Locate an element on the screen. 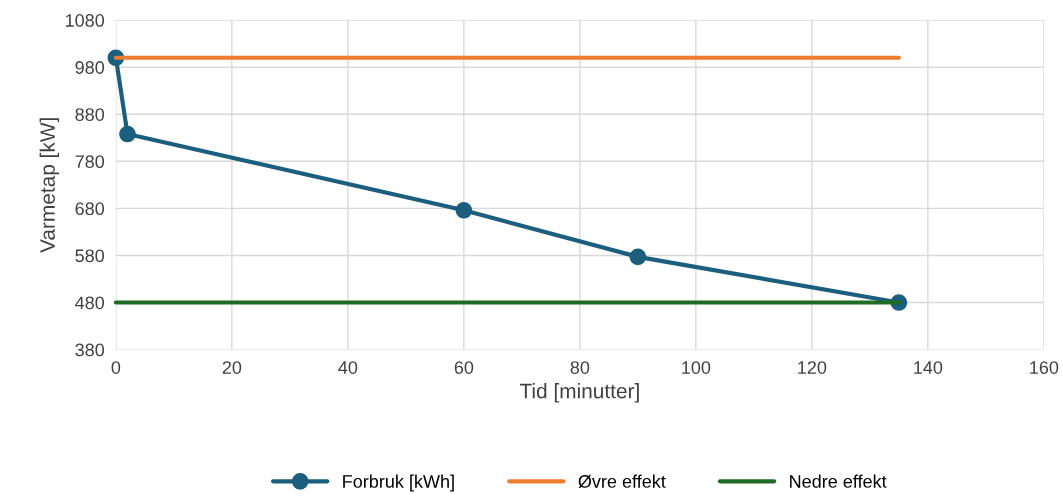 This screenshot has width=1063, height=503. x-tick-label: 160 is located at coordinates (1044, 367).